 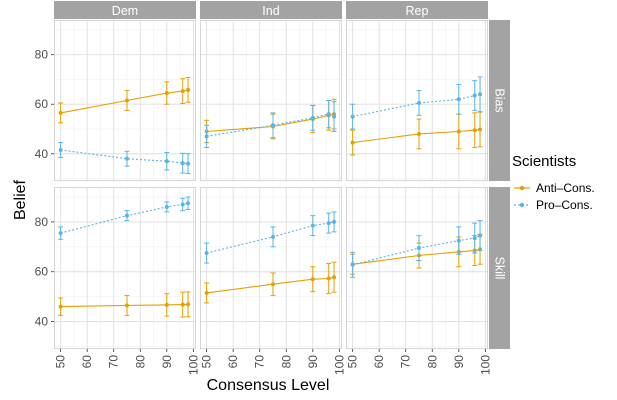 I want to click on strip-label-skill: Skill, so click(x=500, y=268).